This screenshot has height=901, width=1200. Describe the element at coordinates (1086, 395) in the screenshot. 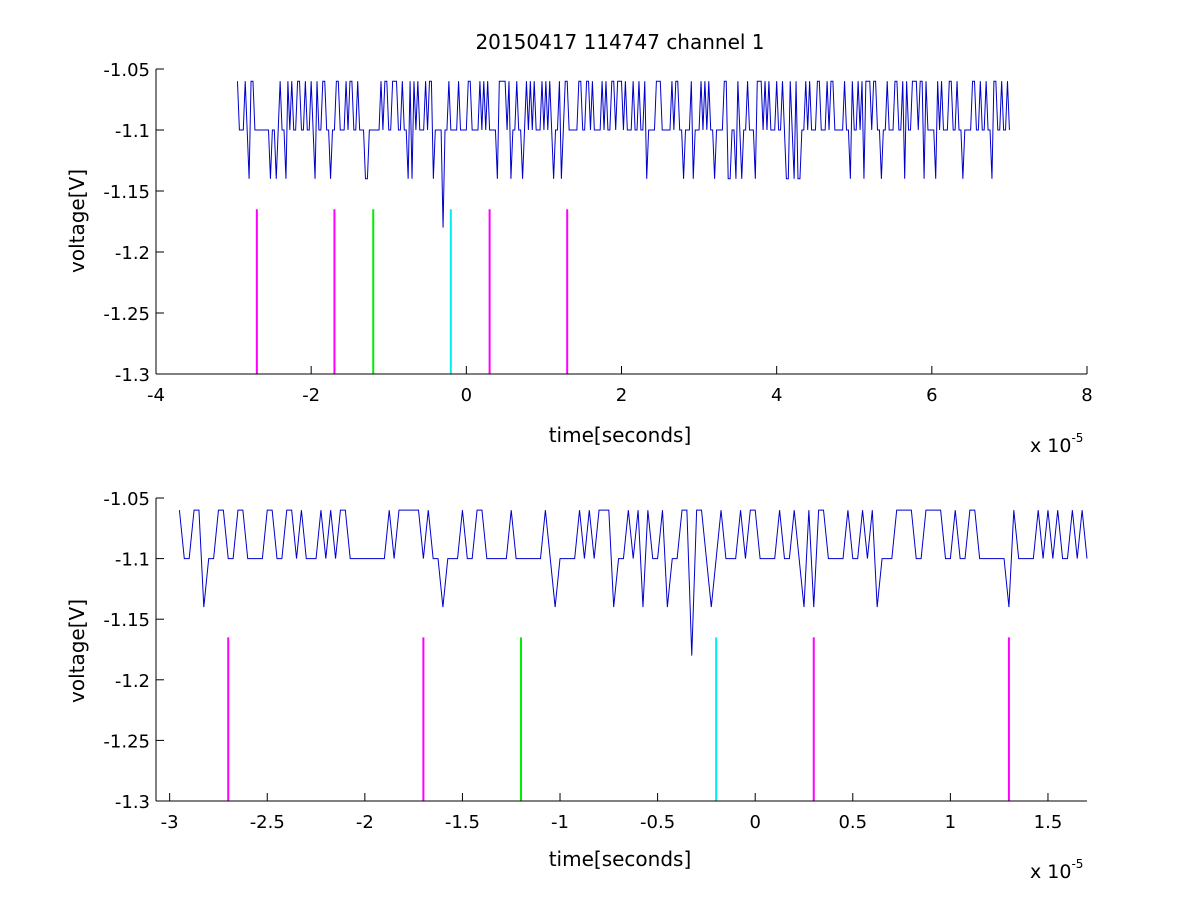

I see `x-tick-label: 8` at that location.